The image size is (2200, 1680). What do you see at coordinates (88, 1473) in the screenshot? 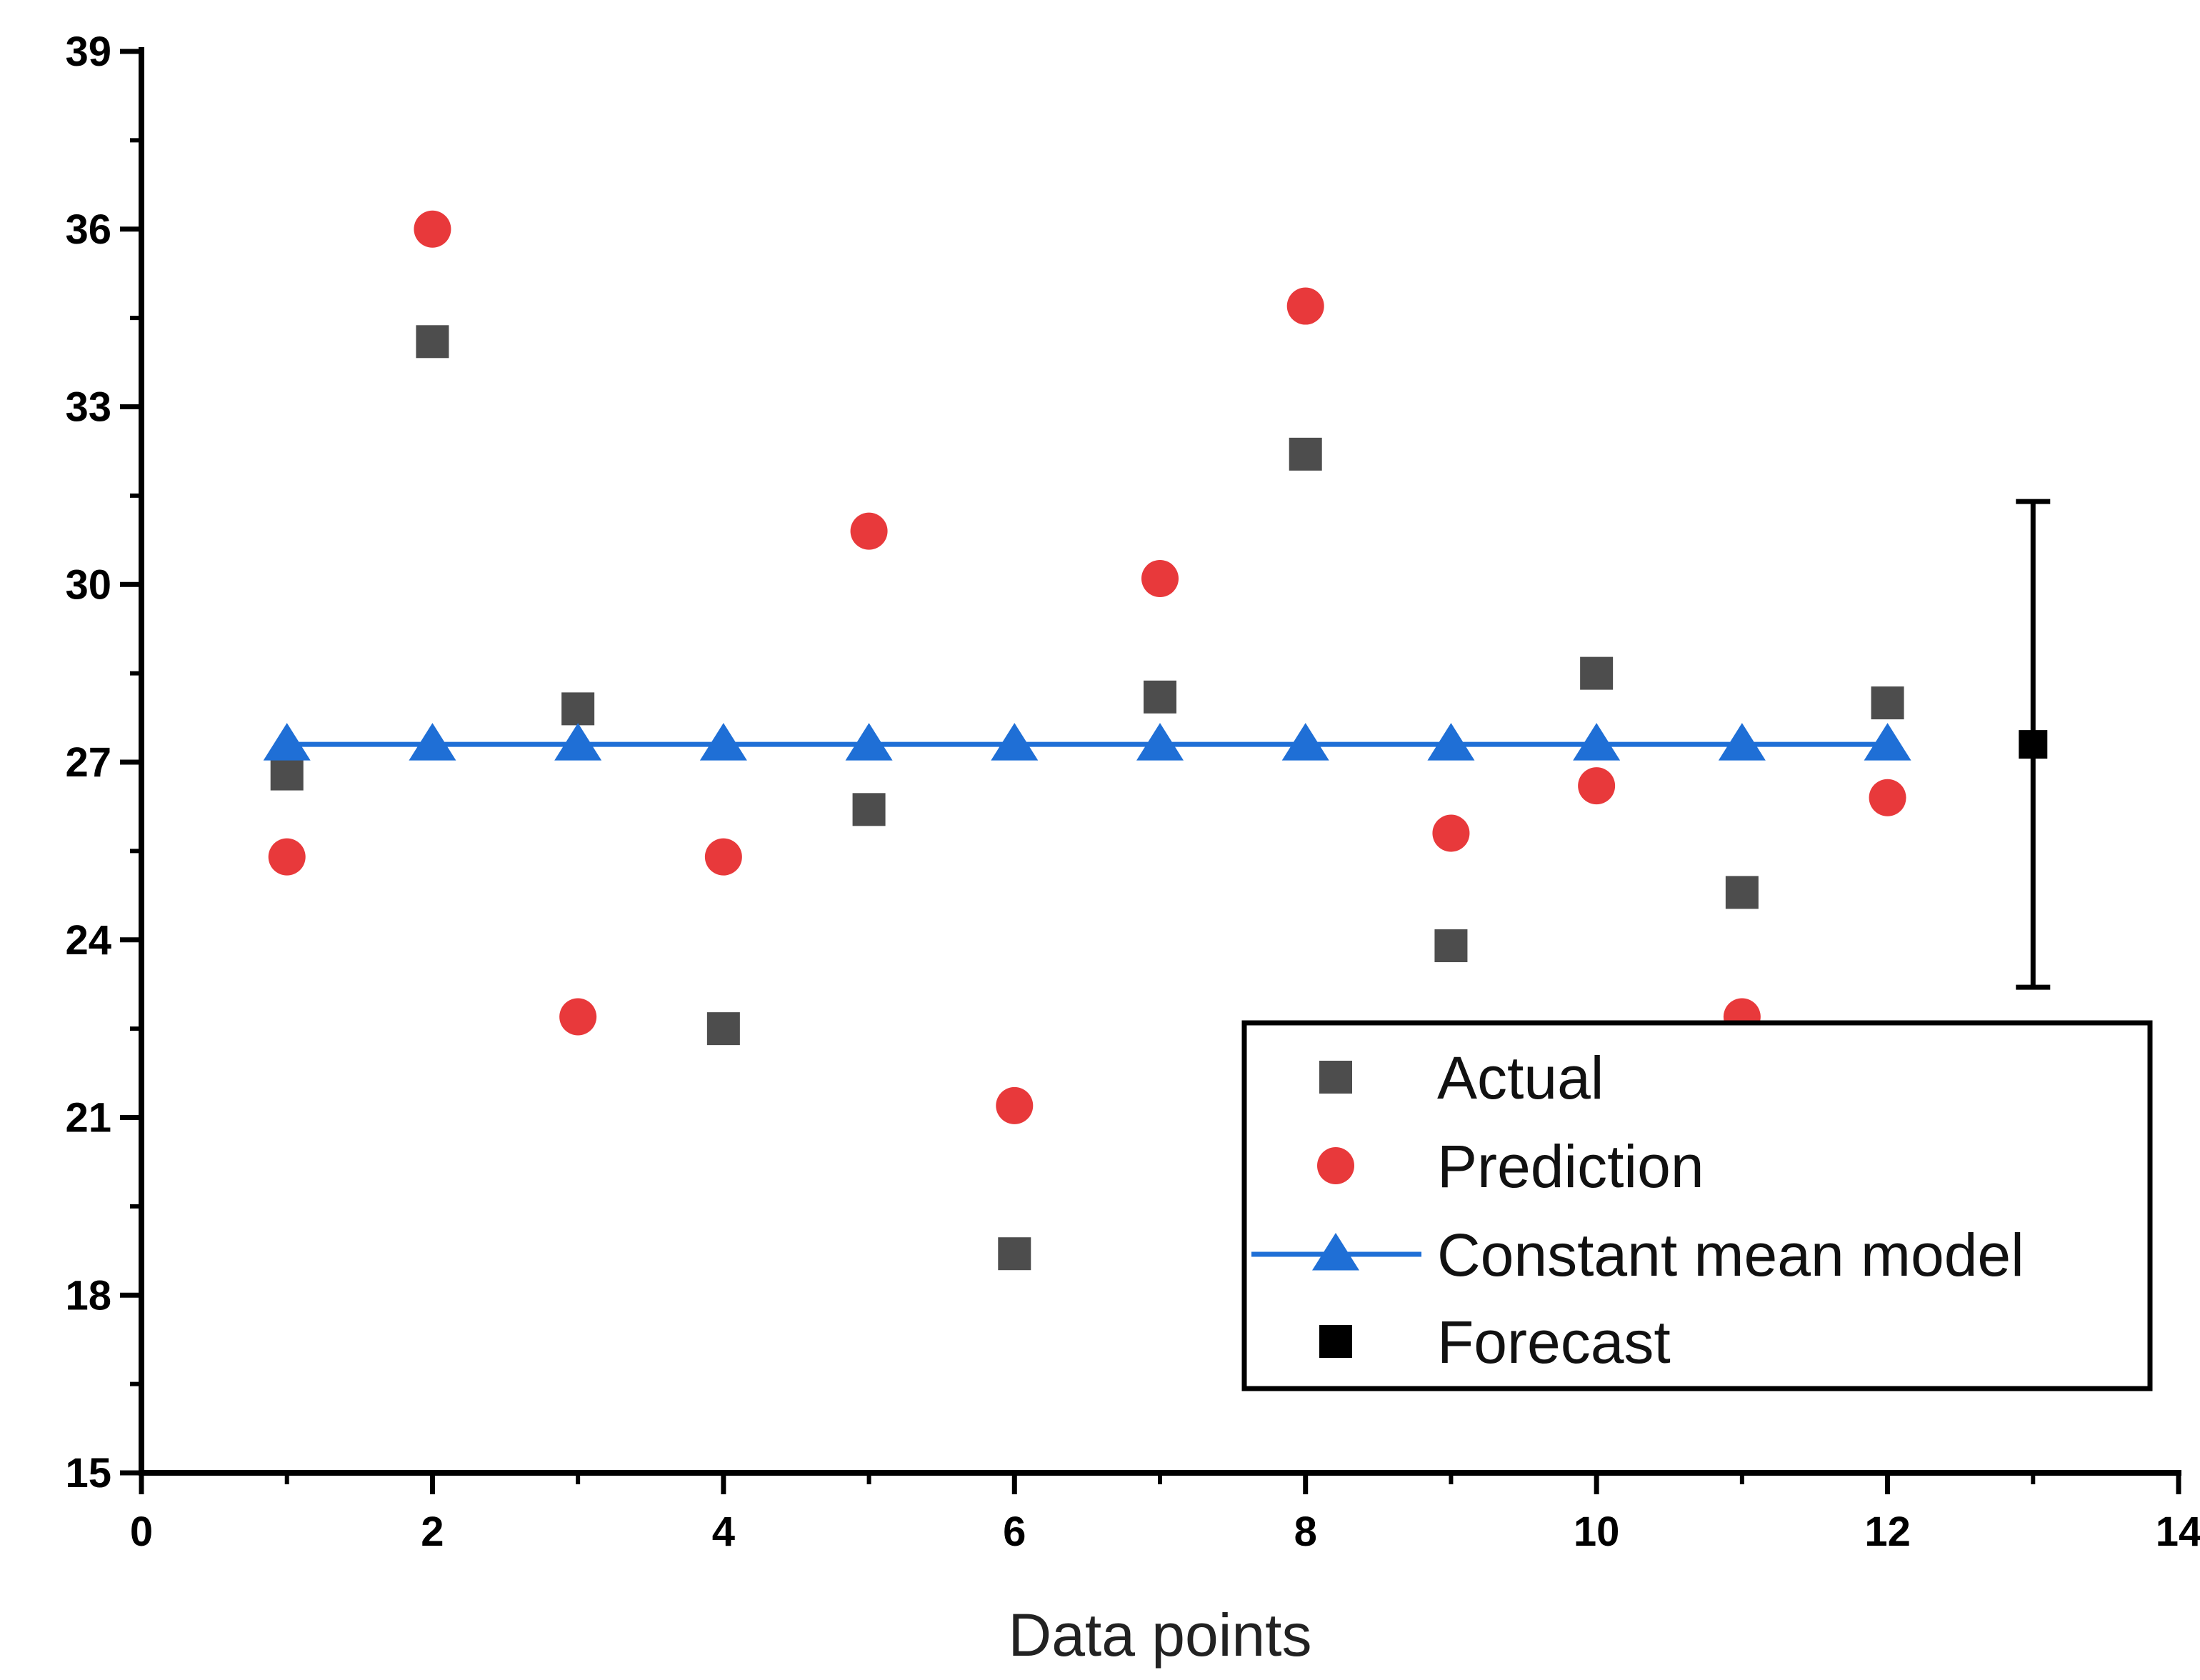
I see `y-tick-label: 15` at bounding box center [88, 1473].